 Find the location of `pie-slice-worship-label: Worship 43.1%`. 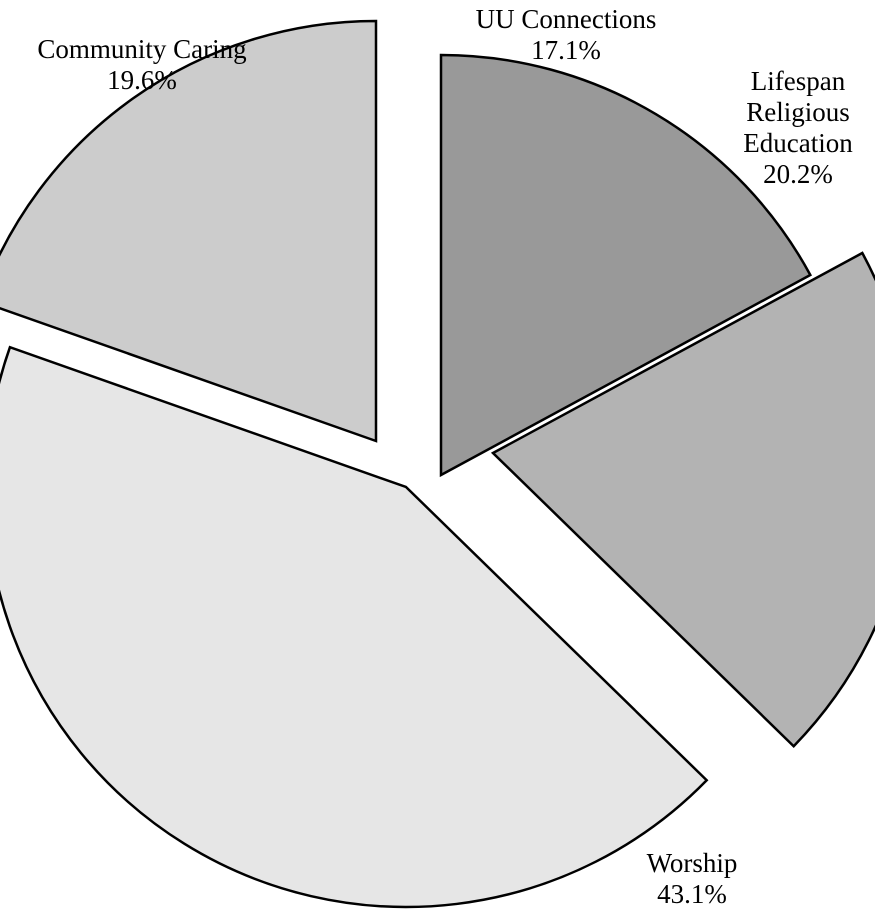

pie-slice-worship-label: Worship 43.1% is located at coordinates (692, 878).